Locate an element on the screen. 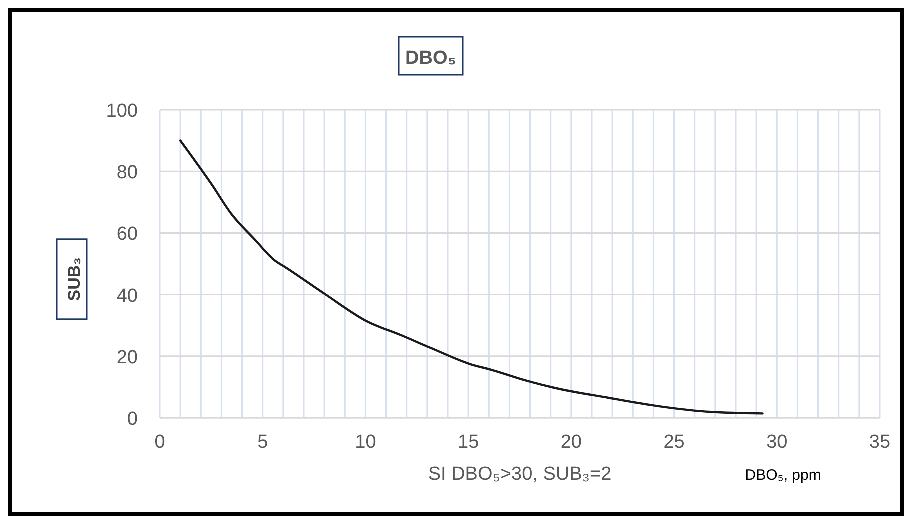 Image resolution: width=912 pixels, height=524 pixels. y-tick-label: 20 is located at coordinates (127, 357).